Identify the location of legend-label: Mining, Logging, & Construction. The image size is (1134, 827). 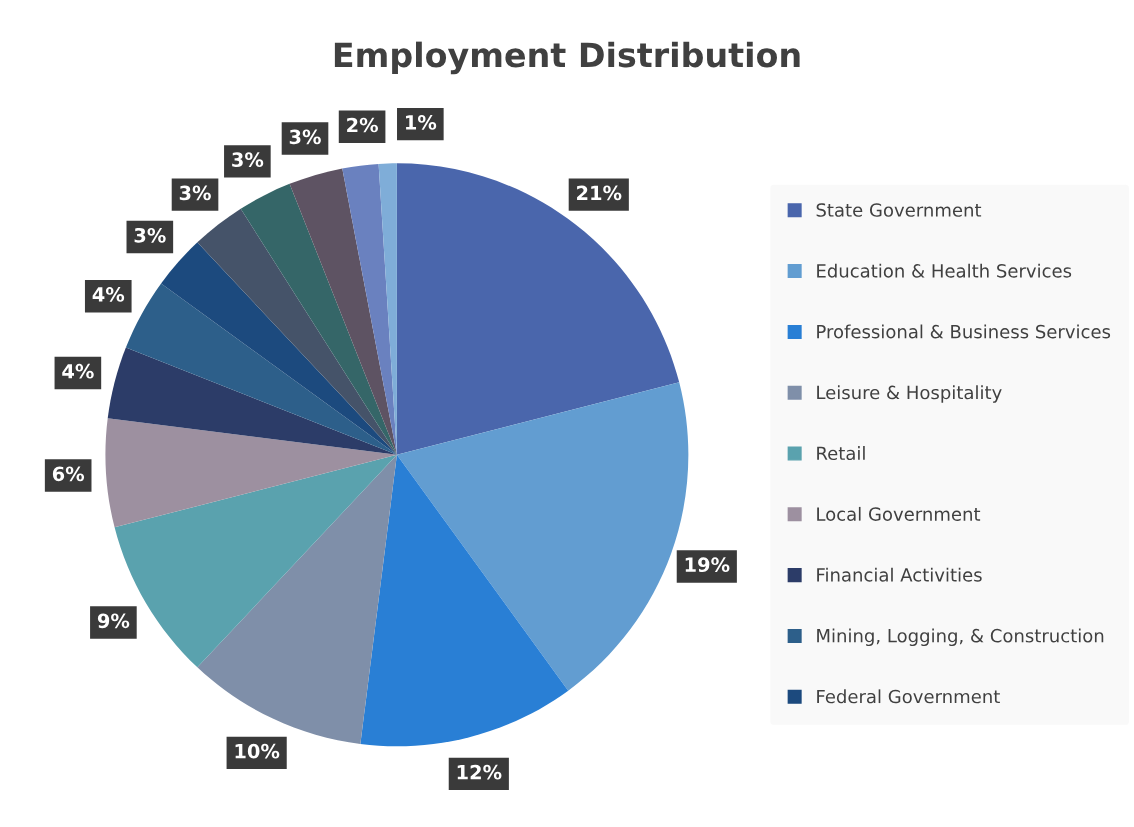
(960, 637).